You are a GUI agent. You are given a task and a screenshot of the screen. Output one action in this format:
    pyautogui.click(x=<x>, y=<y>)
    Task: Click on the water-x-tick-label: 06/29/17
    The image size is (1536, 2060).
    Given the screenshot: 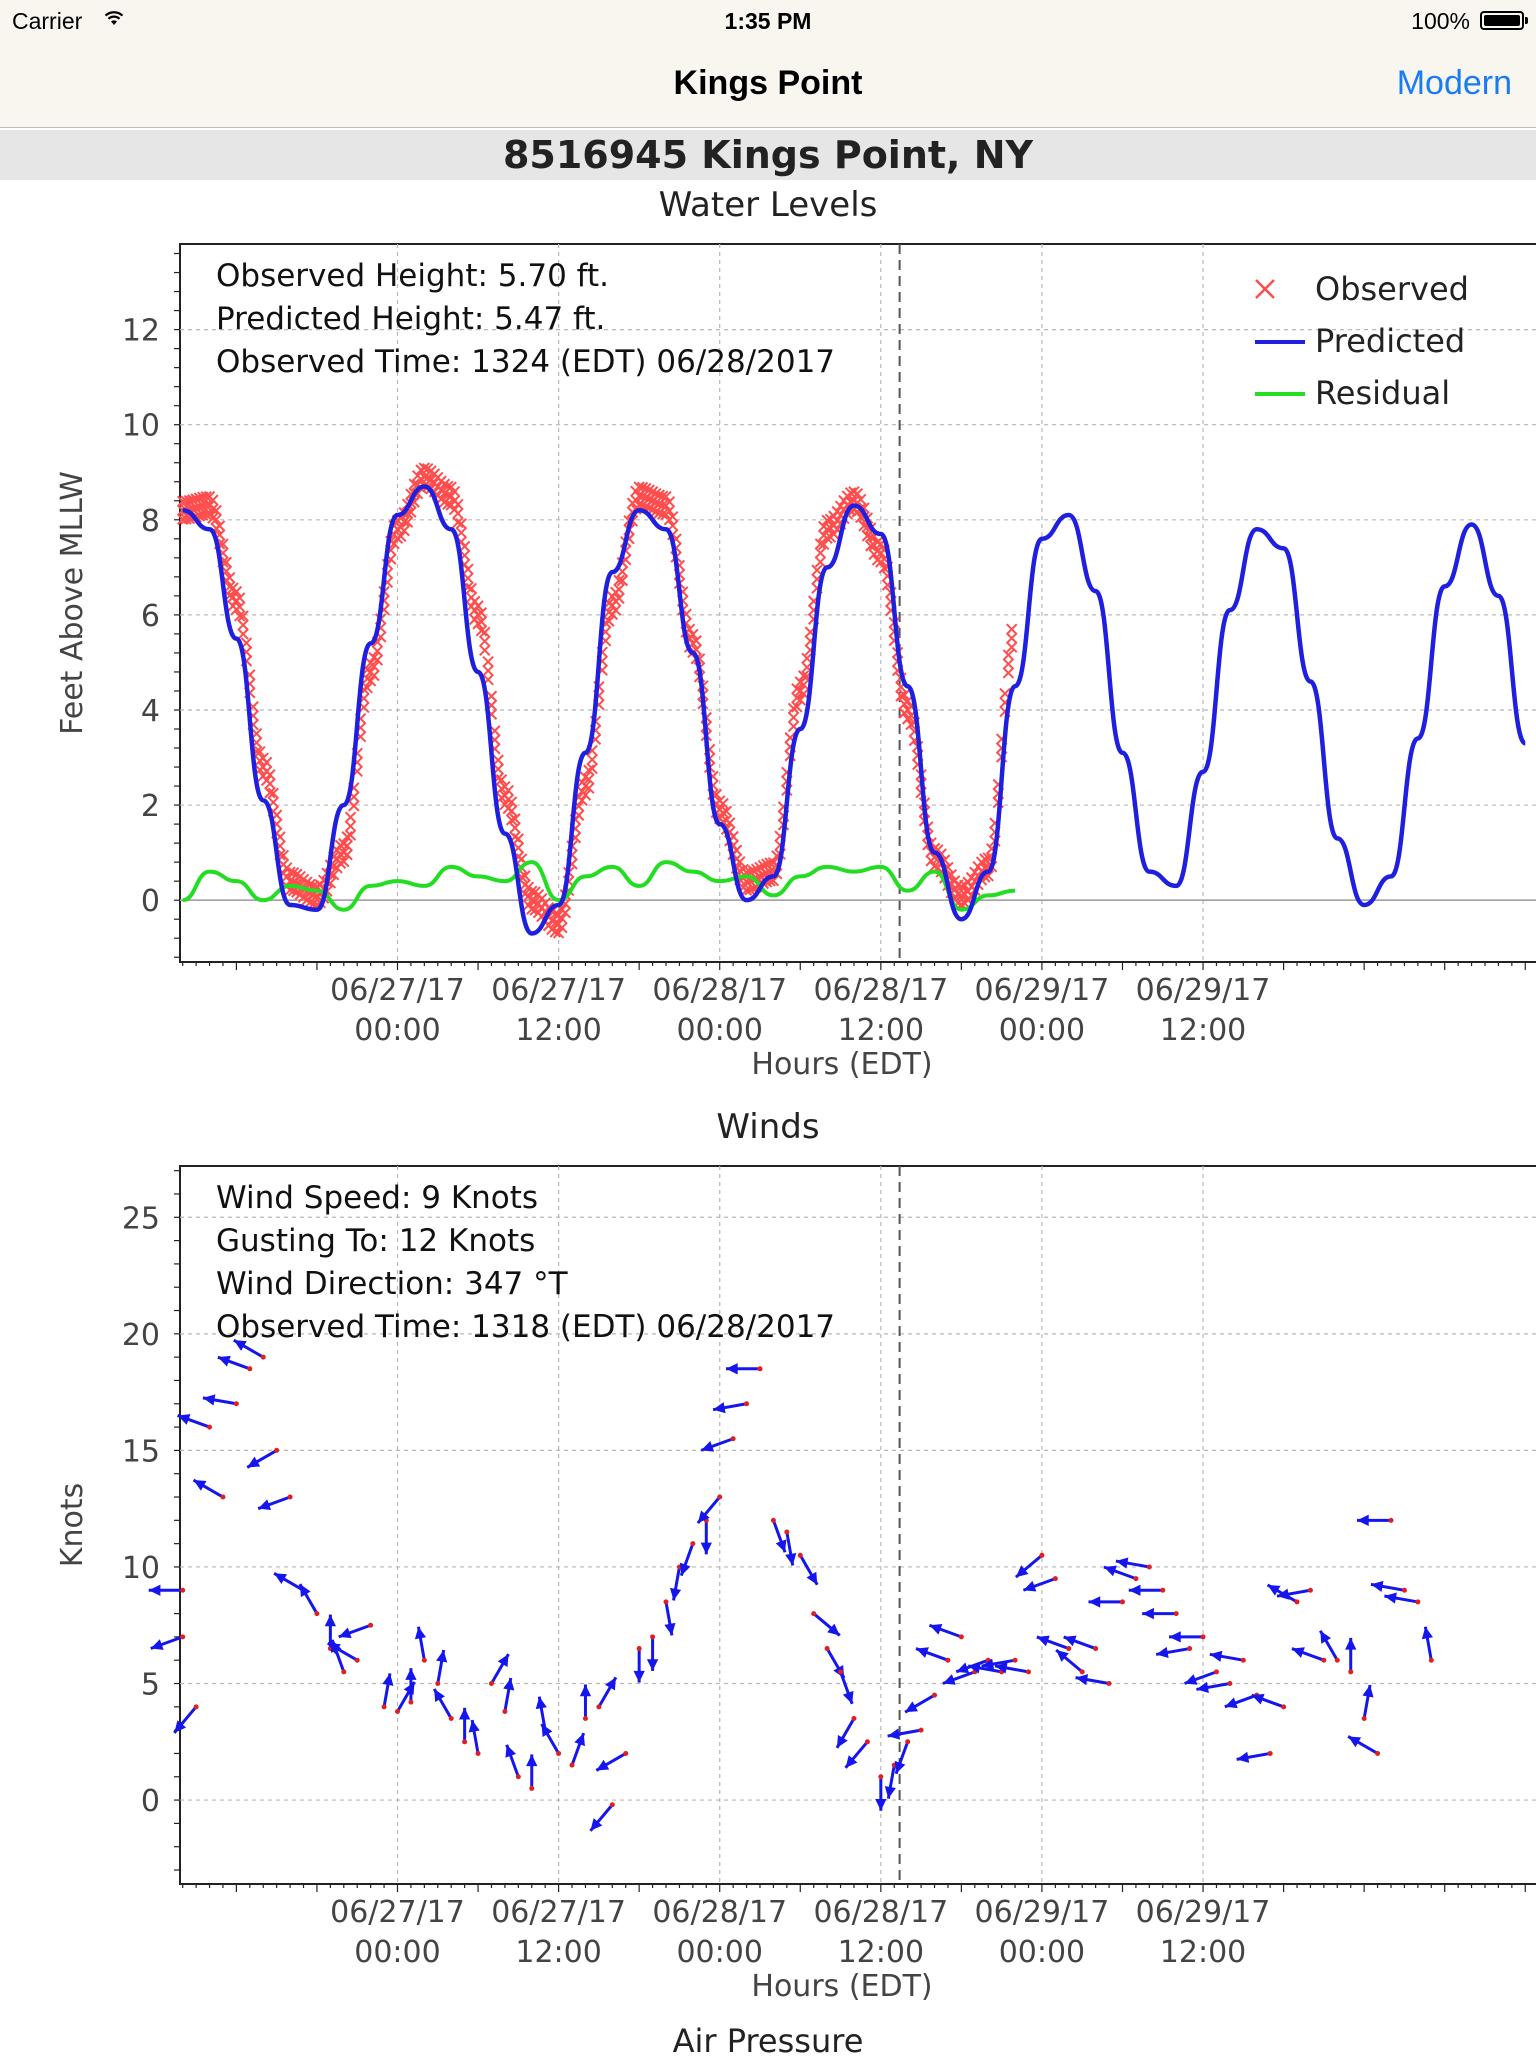 What is the action you would take?
    pyautogui.click(x=1042, y=990)
    